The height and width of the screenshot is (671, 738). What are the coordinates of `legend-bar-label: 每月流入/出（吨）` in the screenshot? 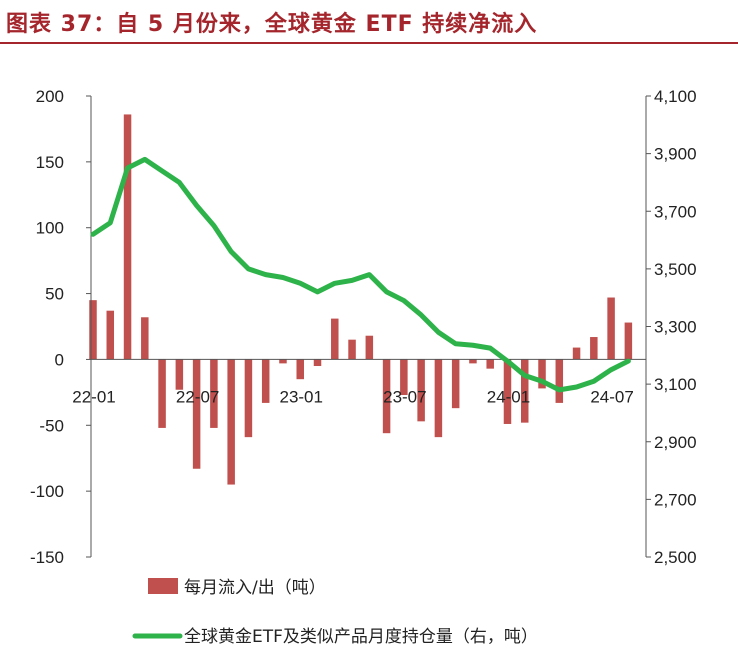 It's located at (255, 588).